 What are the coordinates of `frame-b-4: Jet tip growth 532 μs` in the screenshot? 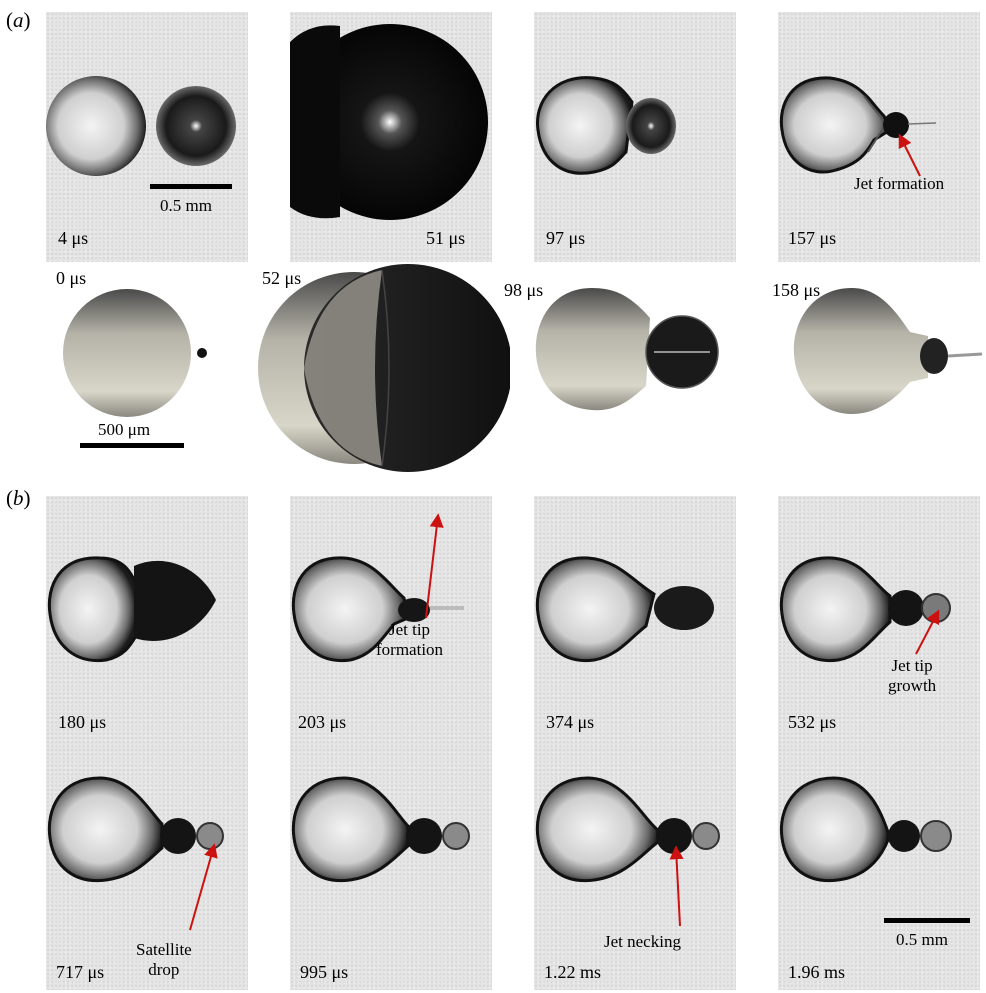 It's located at (879, 622).